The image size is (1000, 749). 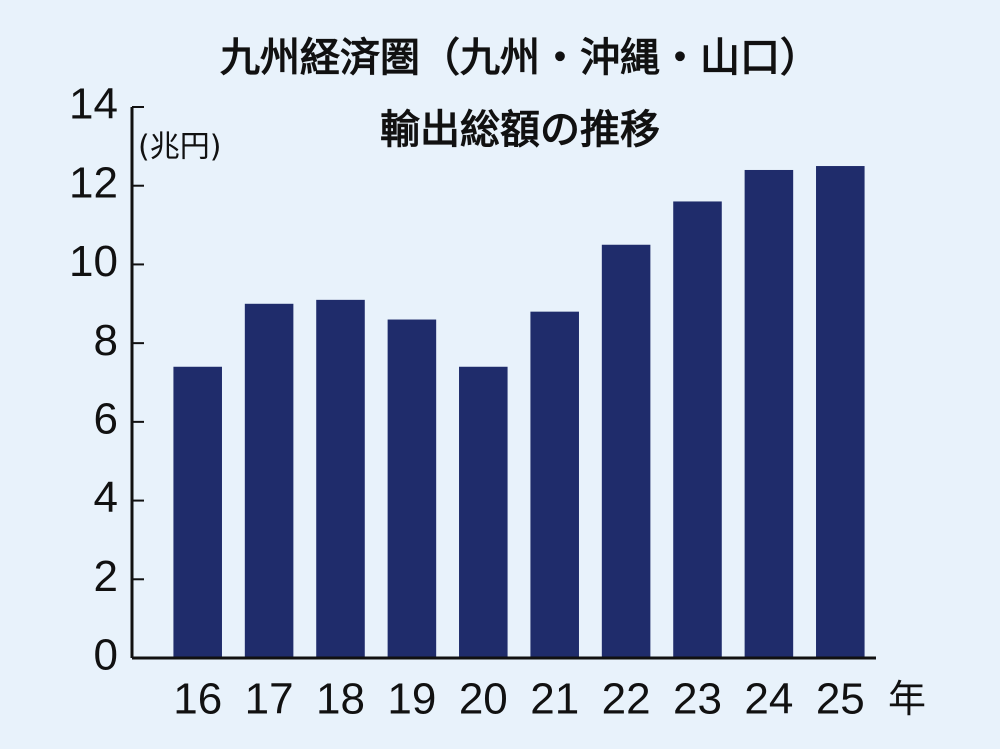 What do you see at coordinates (520, 130) in the screenshot?
I see `chart-title: 輸出総額の推移` at bounding box center [520, 130].